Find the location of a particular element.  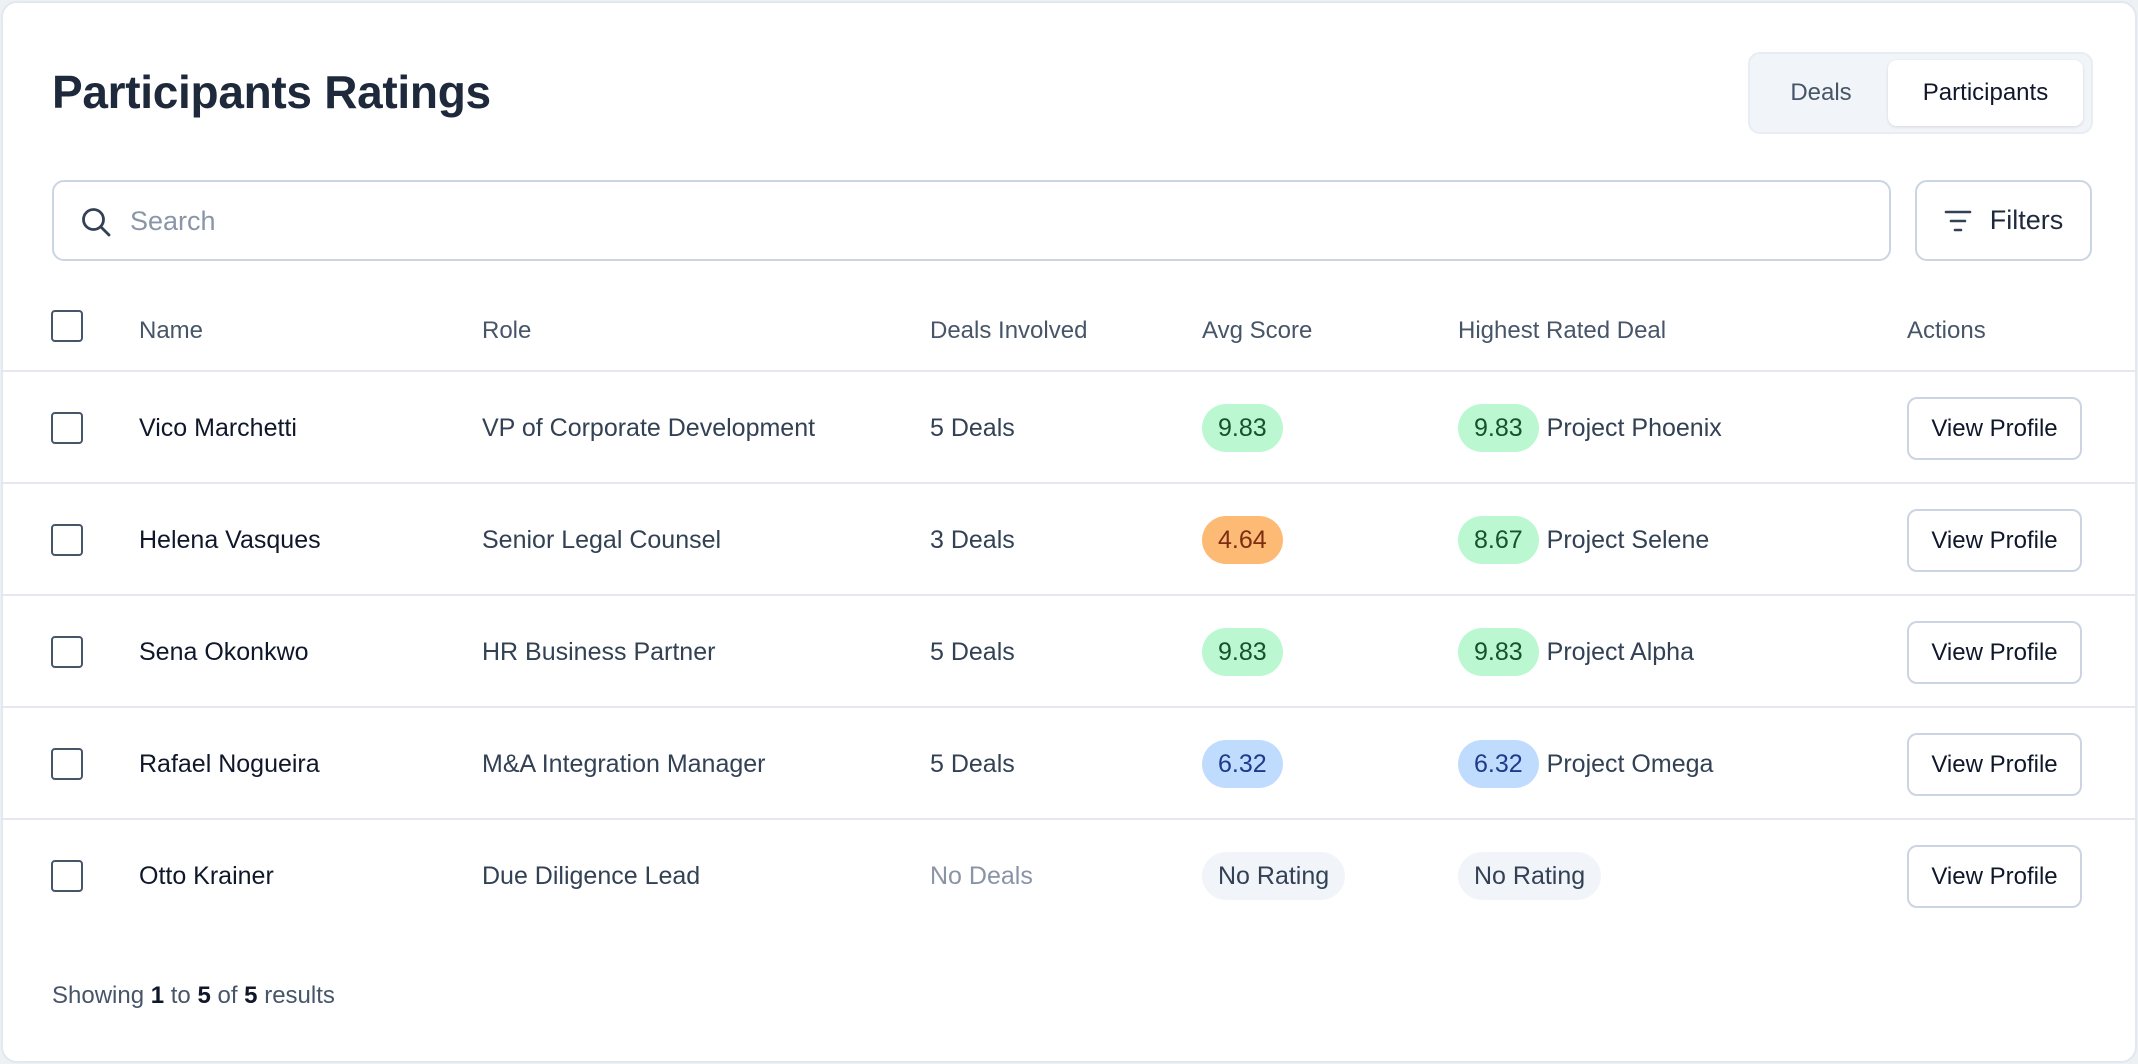

highest-rated-cell: 9.83 Project Alpha is located at coordinates (1576, 652).